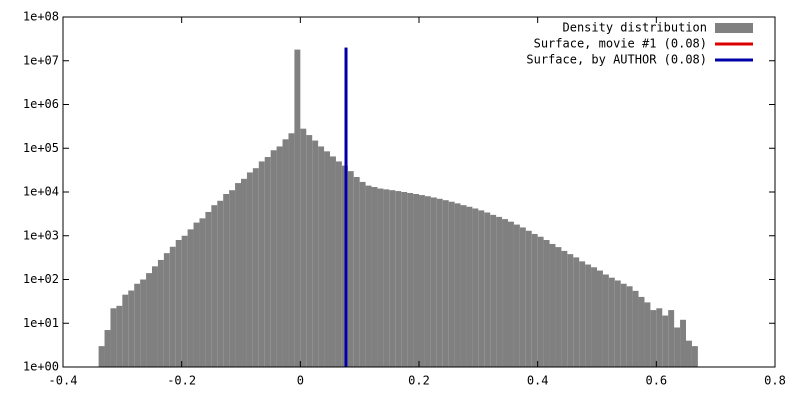  What do you see at coordinates (41, 367) in the screenshot?
I see `y-tick-label: 1e+00` at bounding box center [41, 367].